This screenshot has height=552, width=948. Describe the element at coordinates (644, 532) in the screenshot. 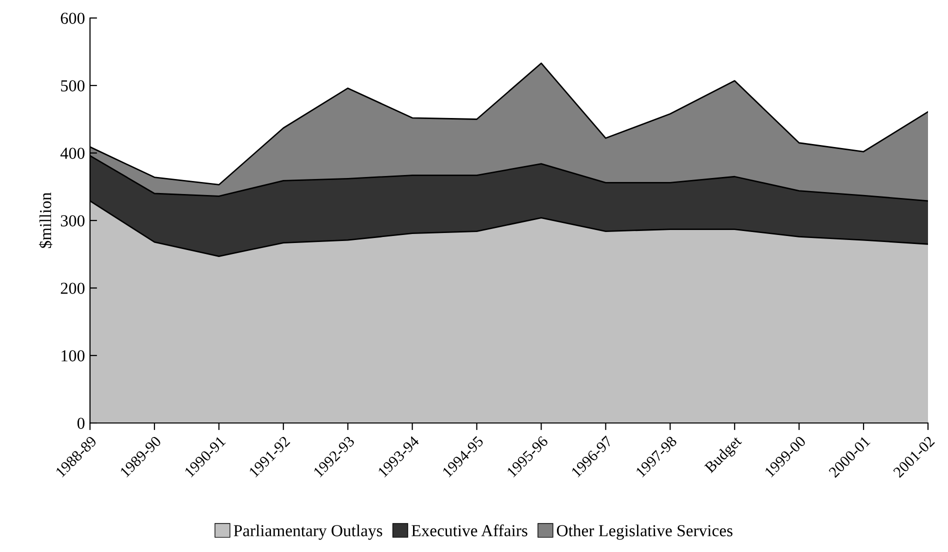

I see `legend-label: Other Legislative Services` at that location.